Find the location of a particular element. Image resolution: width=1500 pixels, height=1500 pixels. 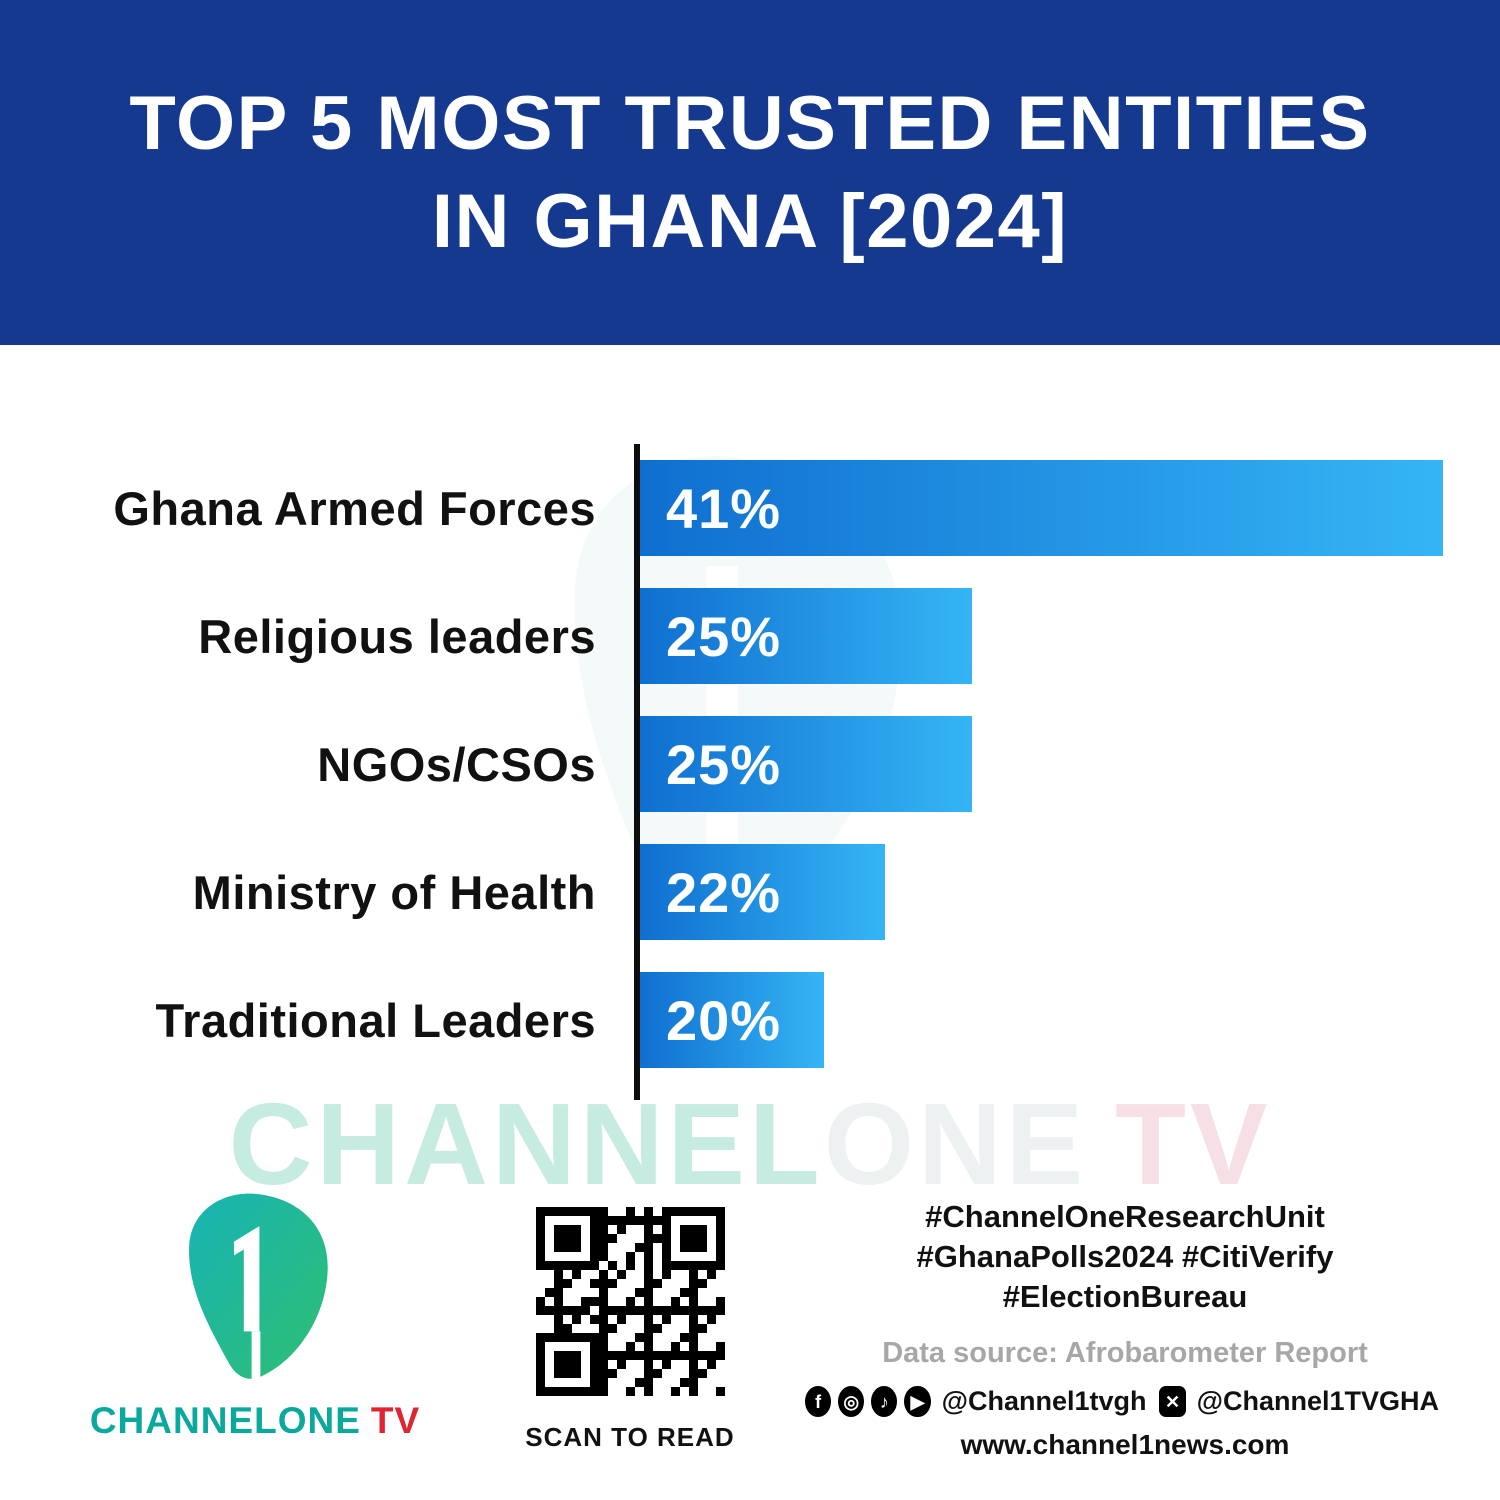

bar-ghana-armed-forces: 41% is located at coordinates (1041, 508).